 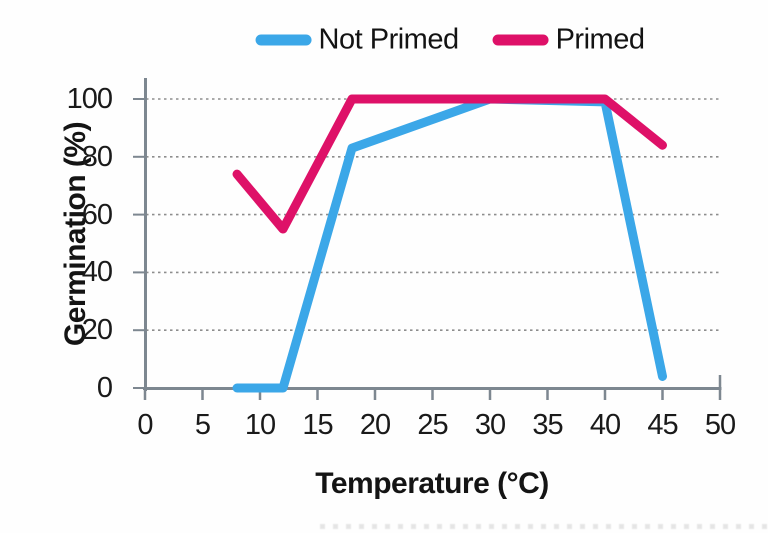 What do you see at coordinates (544, 526) in the screenshot?
I see `photo-artifact` at bounding box center [544, 526].